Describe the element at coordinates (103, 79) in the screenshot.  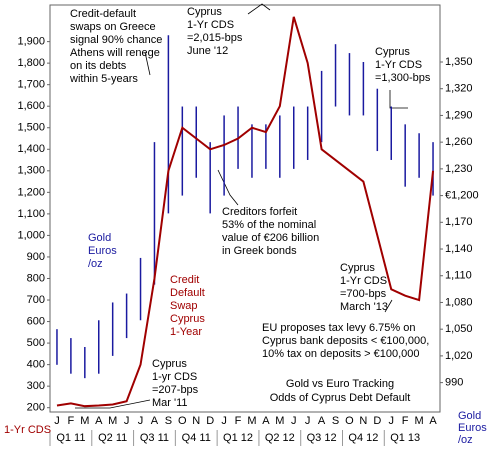
I see `annotation: within 5-years` at that location.